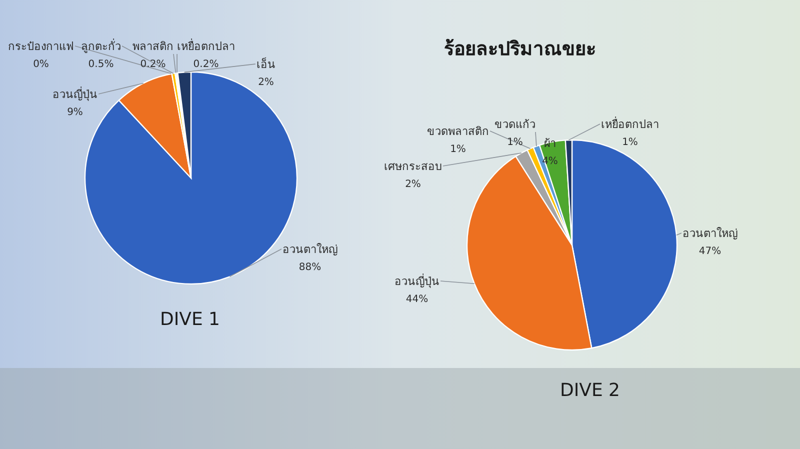 This screenshot has width=800, height=449. What do you see at coordinates (515, 124) in the screenshot?
I see `slice-label: ขวดแก้ว` at bounding box center [515, 124].